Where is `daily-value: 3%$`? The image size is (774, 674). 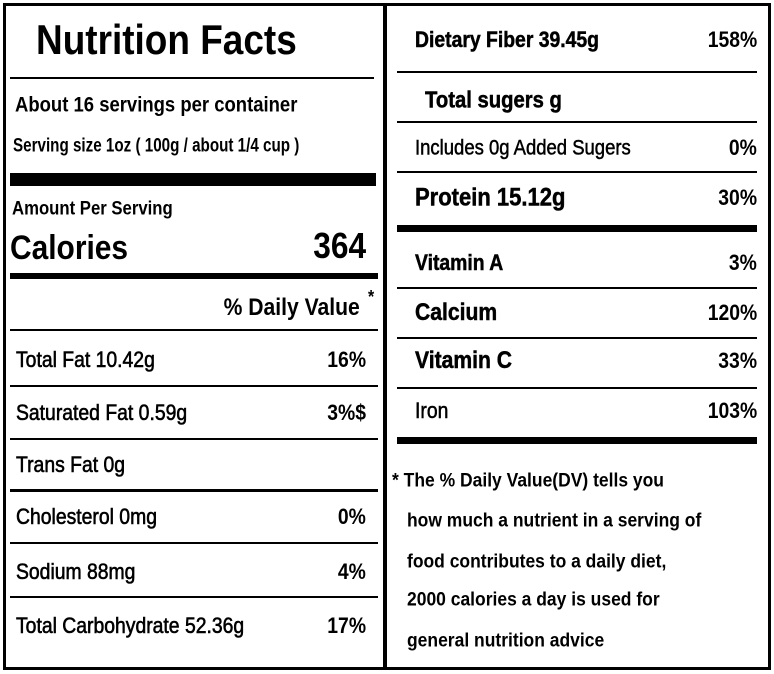
daily-value: 3%$ is located at coordinates (346, 412).